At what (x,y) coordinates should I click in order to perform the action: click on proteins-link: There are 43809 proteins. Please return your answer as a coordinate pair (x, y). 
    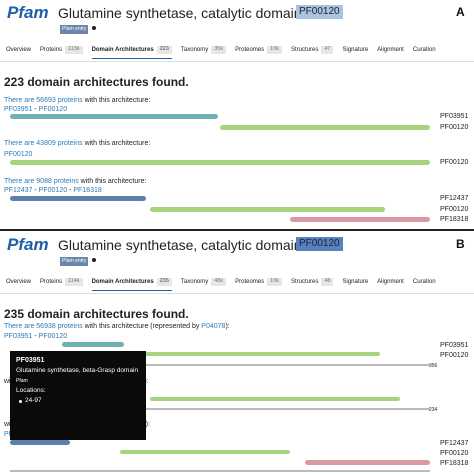
    Looking at the image, I should click on (43, 143).